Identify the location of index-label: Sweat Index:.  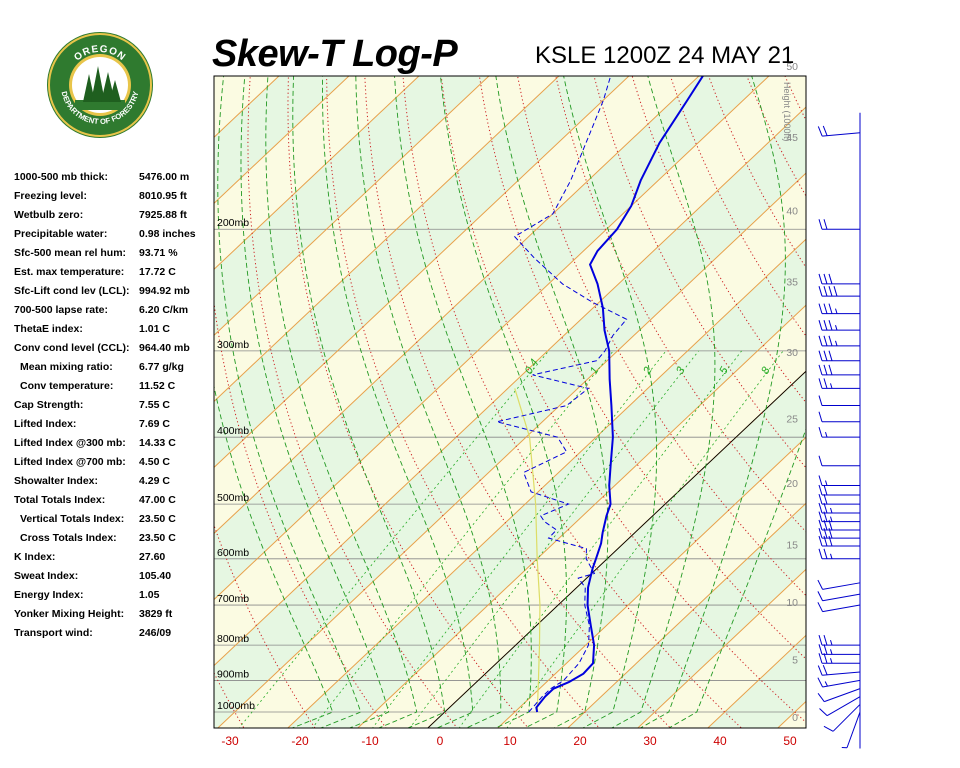
(46, 576).